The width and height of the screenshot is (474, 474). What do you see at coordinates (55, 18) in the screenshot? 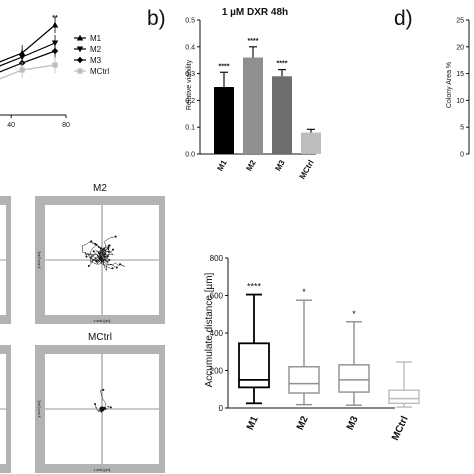
I see `significance-a: **` at bounding box center [55, 18].